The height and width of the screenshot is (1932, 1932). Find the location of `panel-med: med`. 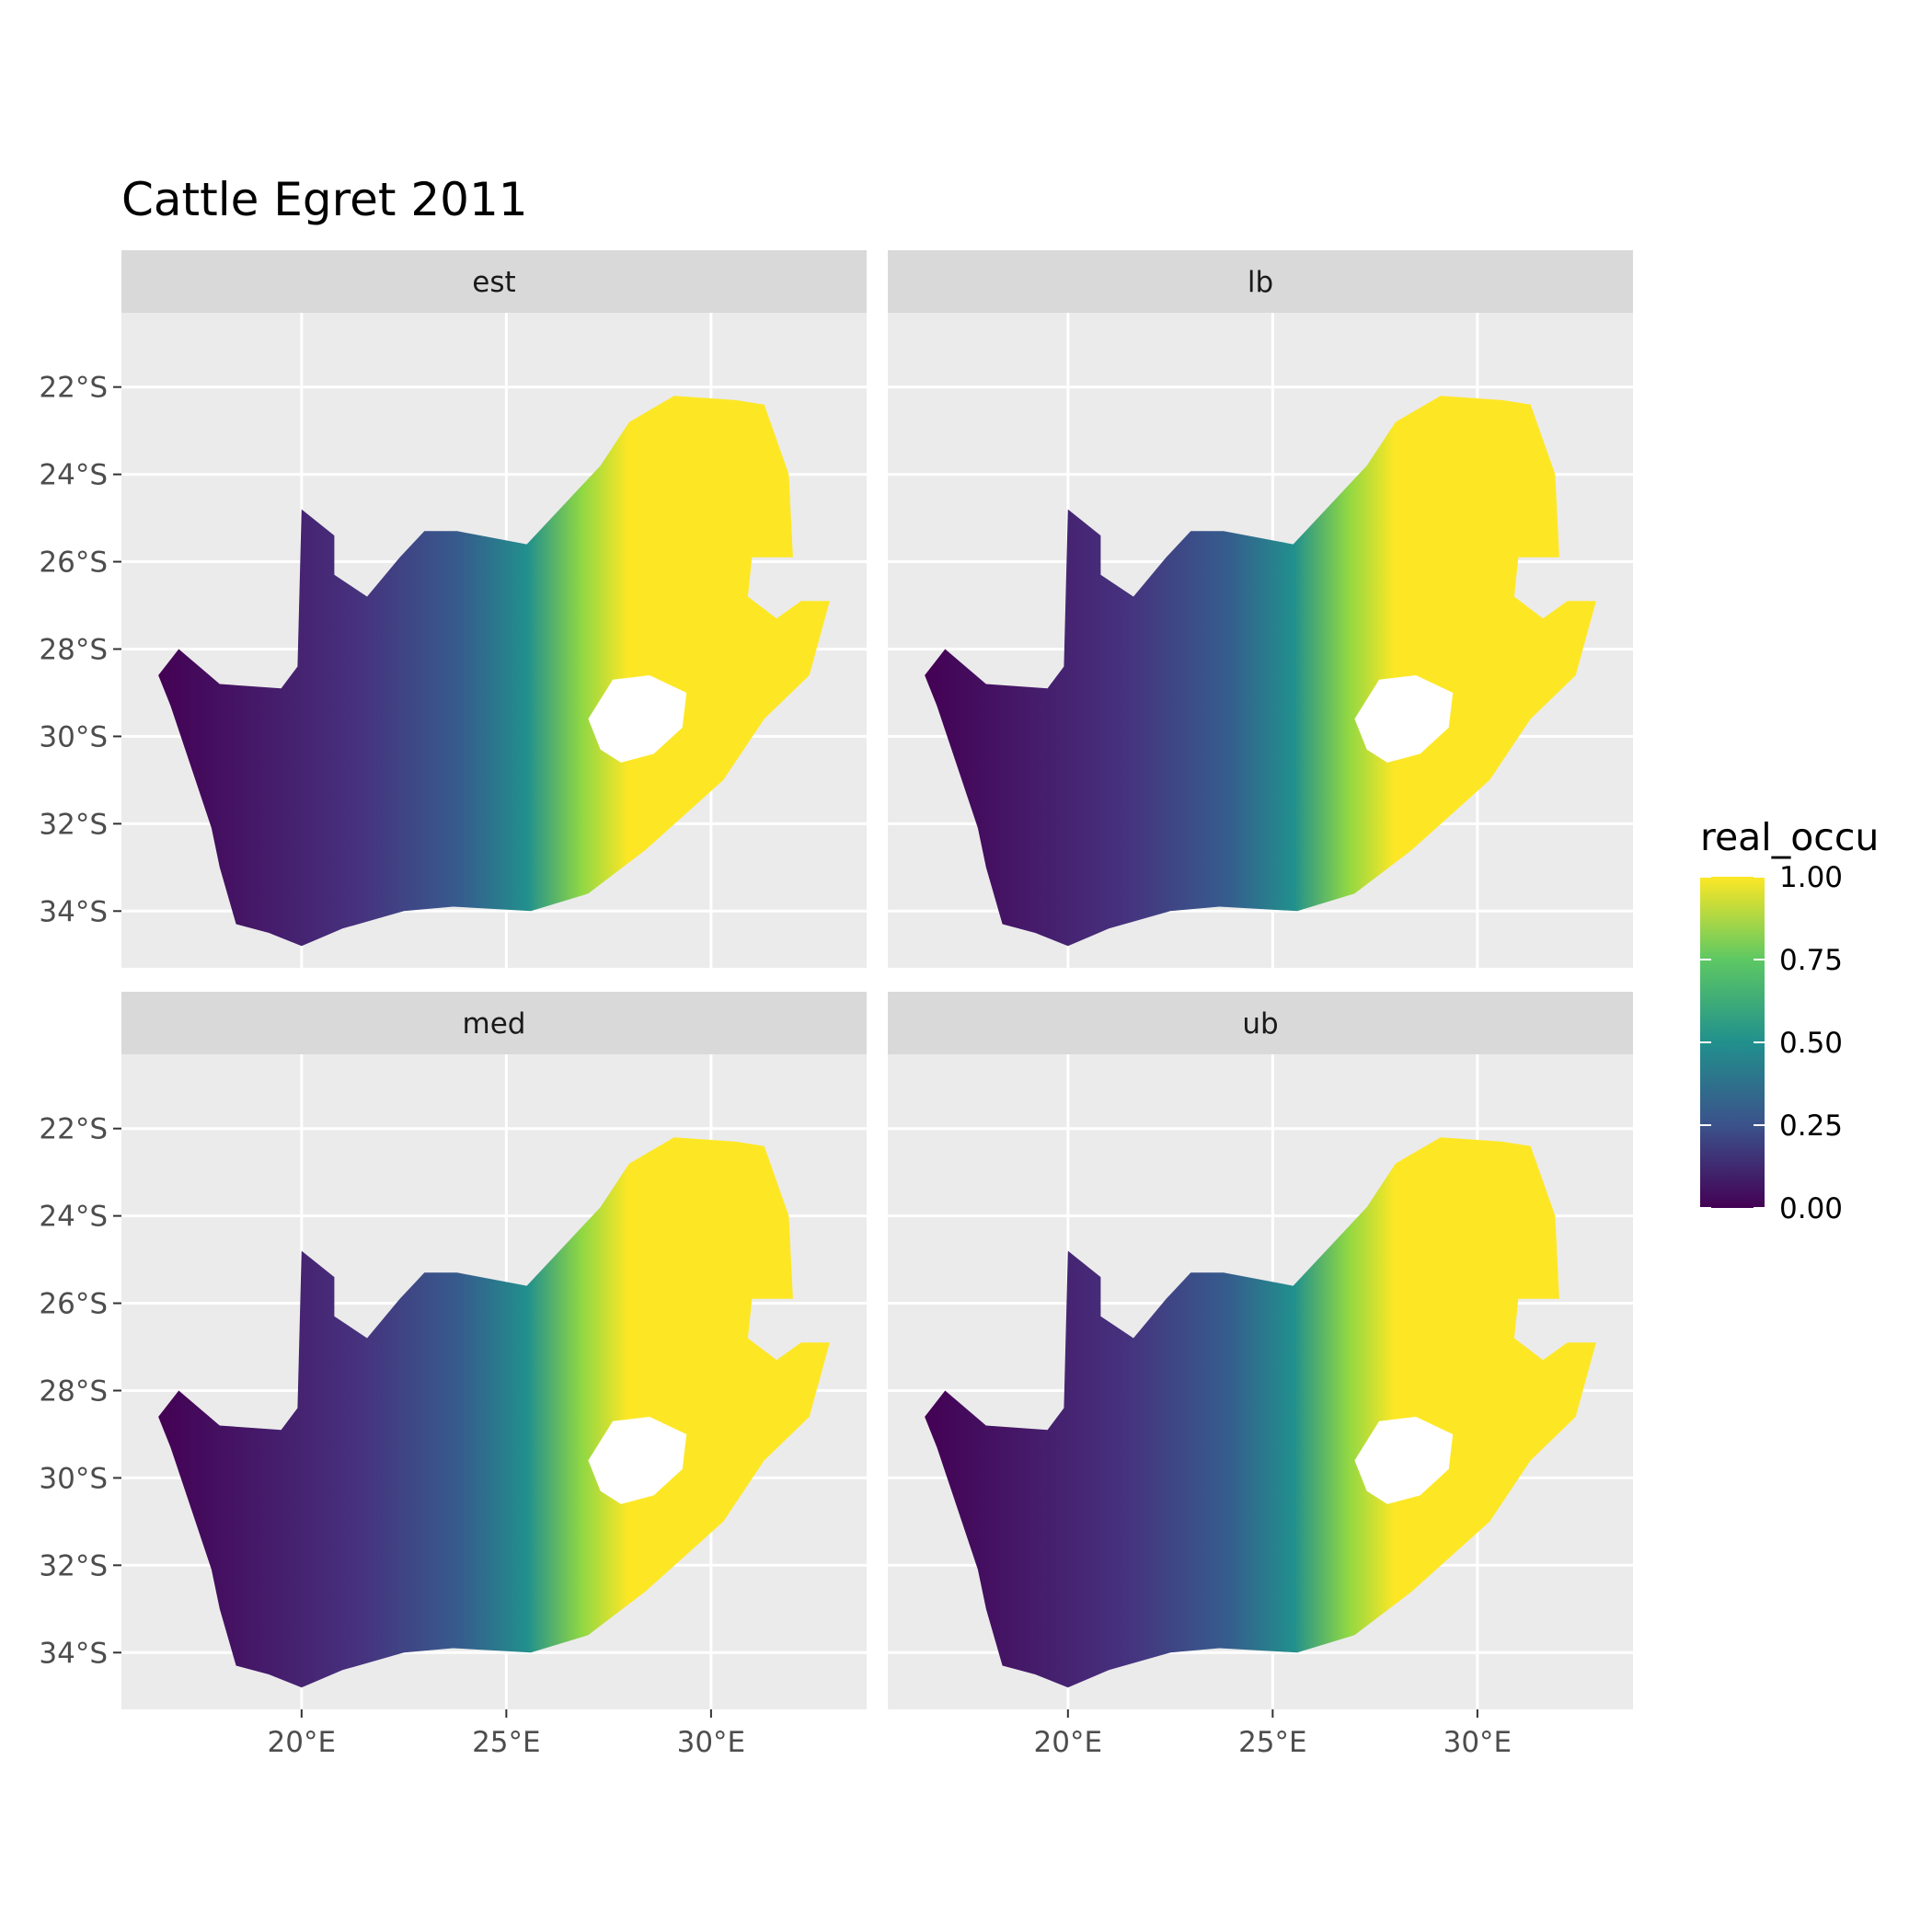

panel-med: med is located at coordinates (494, 1350).